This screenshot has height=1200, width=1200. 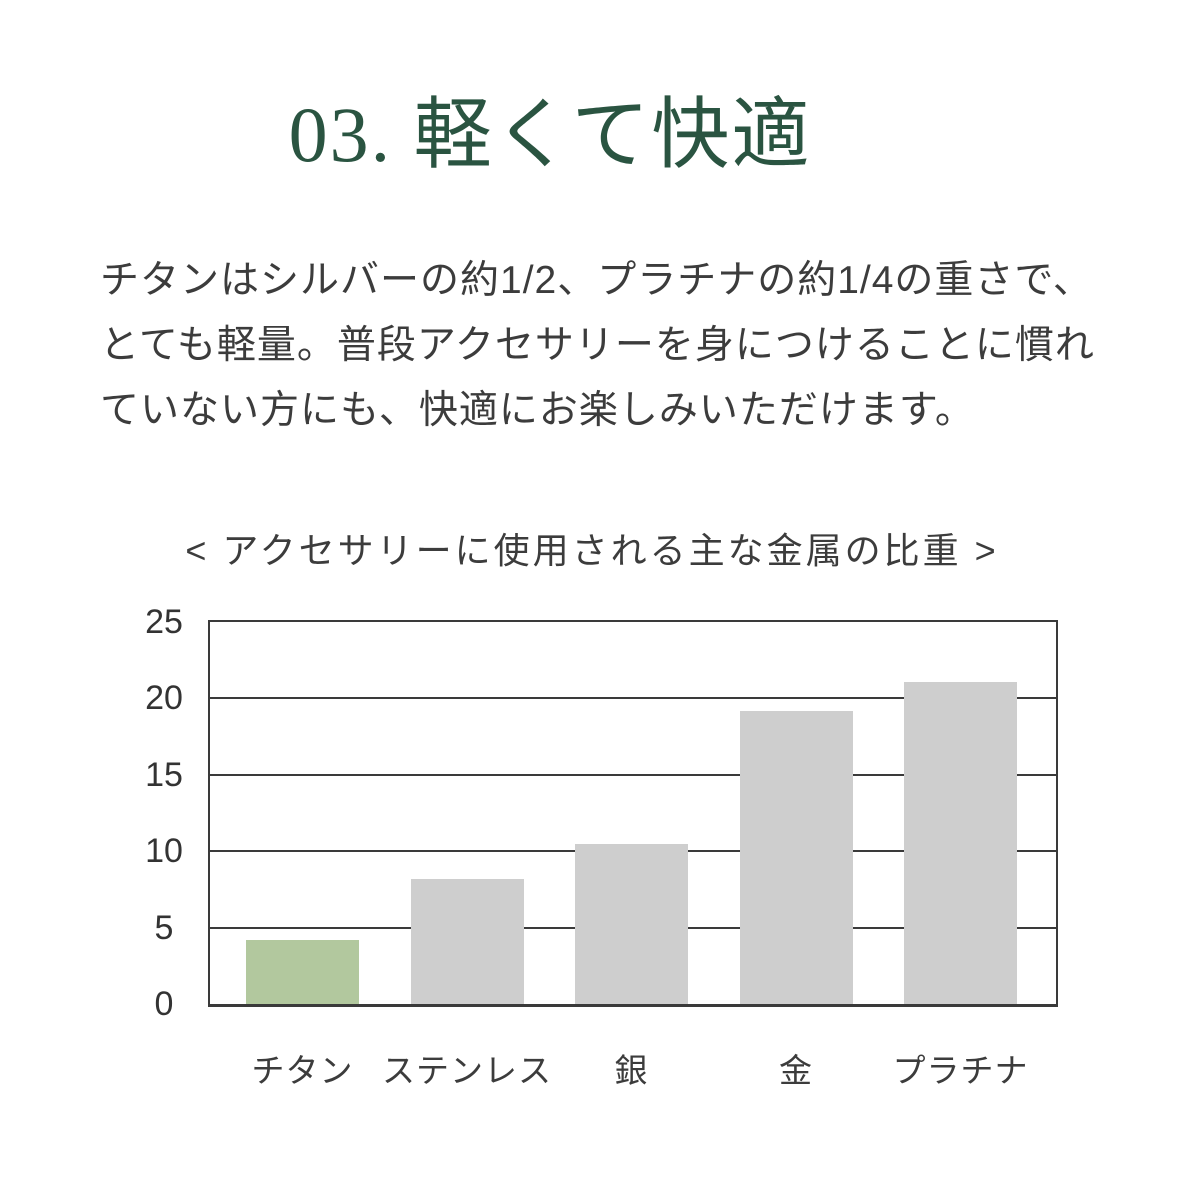 What do you see at coordinates (302, 1070) in the screenshot?
I see `x-category-label-チタン: チタン` at bounding box center [302, 1070].